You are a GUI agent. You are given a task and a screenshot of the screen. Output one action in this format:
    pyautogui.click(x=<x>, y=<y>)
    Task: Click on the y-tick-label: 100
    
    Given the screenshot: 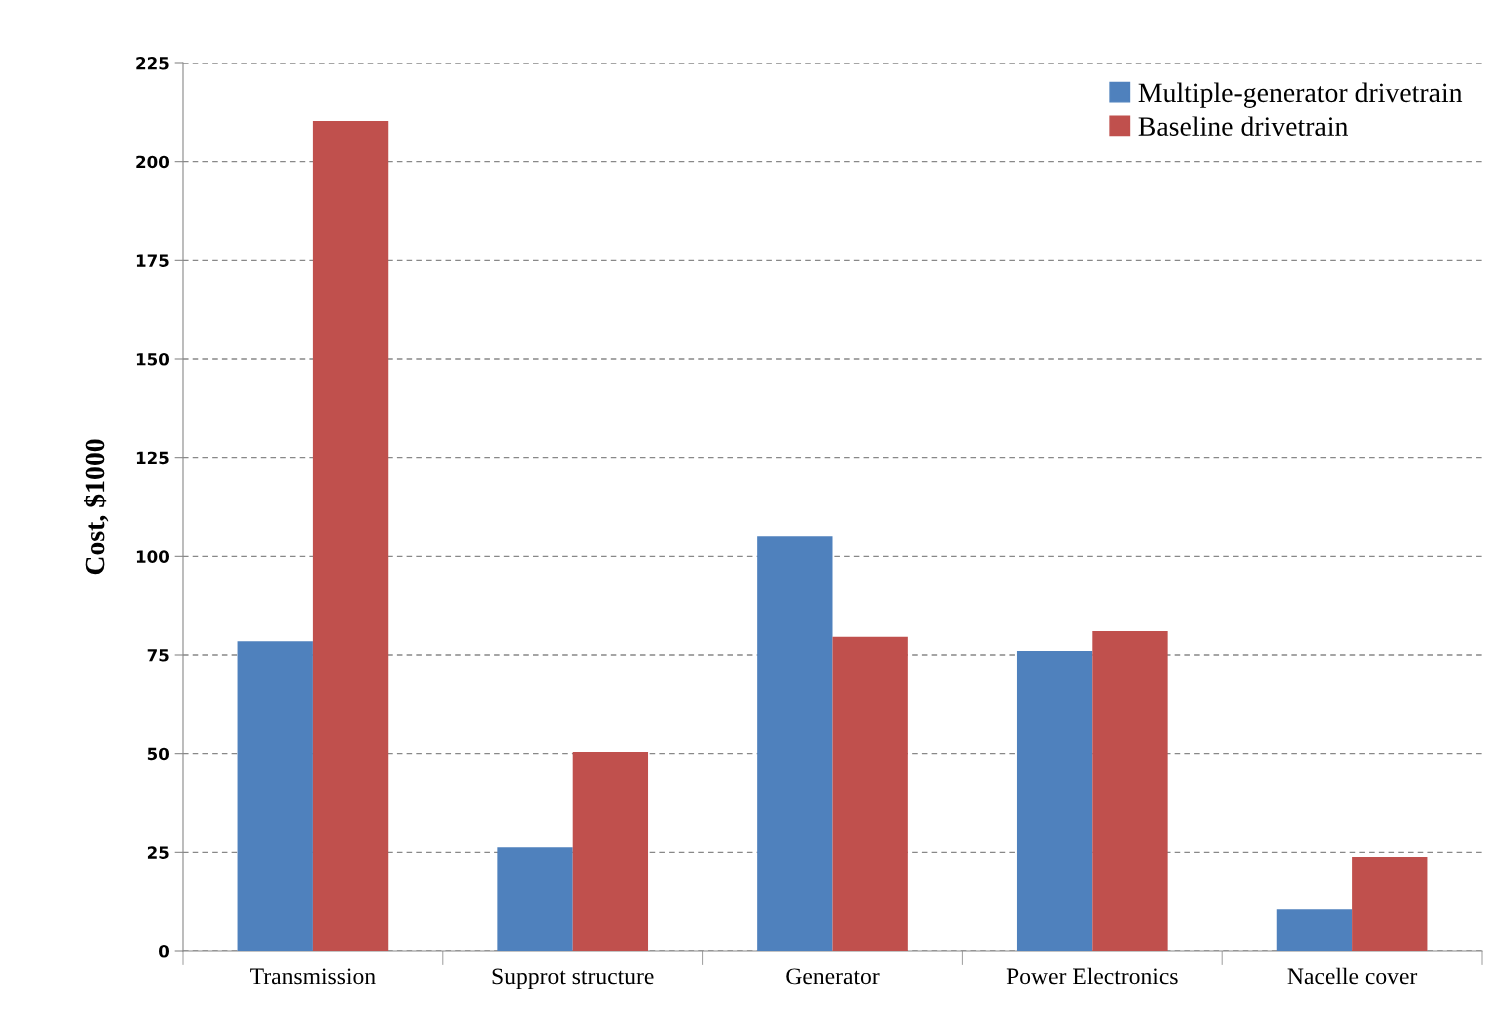 What is the action you would take?
    pyautogui.click(x=153, y=556)
    